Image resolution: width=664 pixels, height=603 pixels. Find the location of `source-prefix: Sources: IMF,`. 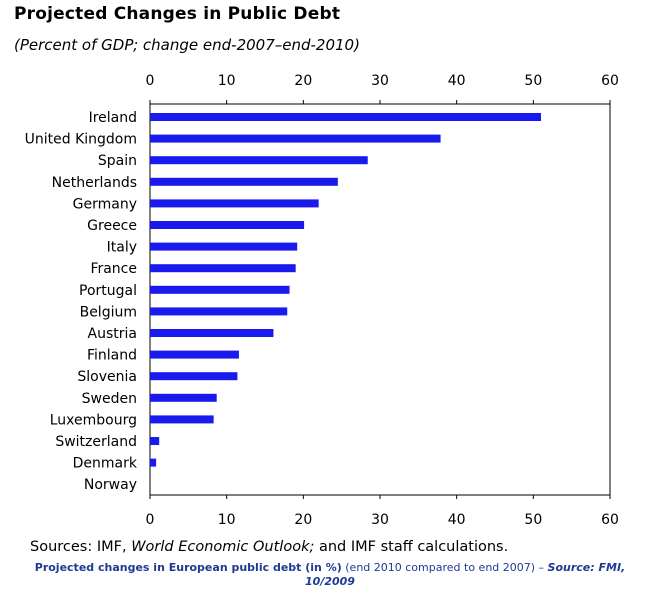

source-prefix: Sources: IMF, is located at coordinates (81, 547).